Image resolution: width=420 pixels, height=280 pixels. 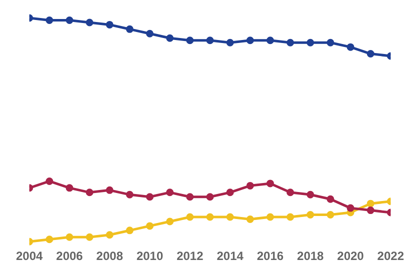 What do you see at coordinates (150, 256) in the screenshot?
I see `x-tick-label: 2010` at bounding box center [150, 256].